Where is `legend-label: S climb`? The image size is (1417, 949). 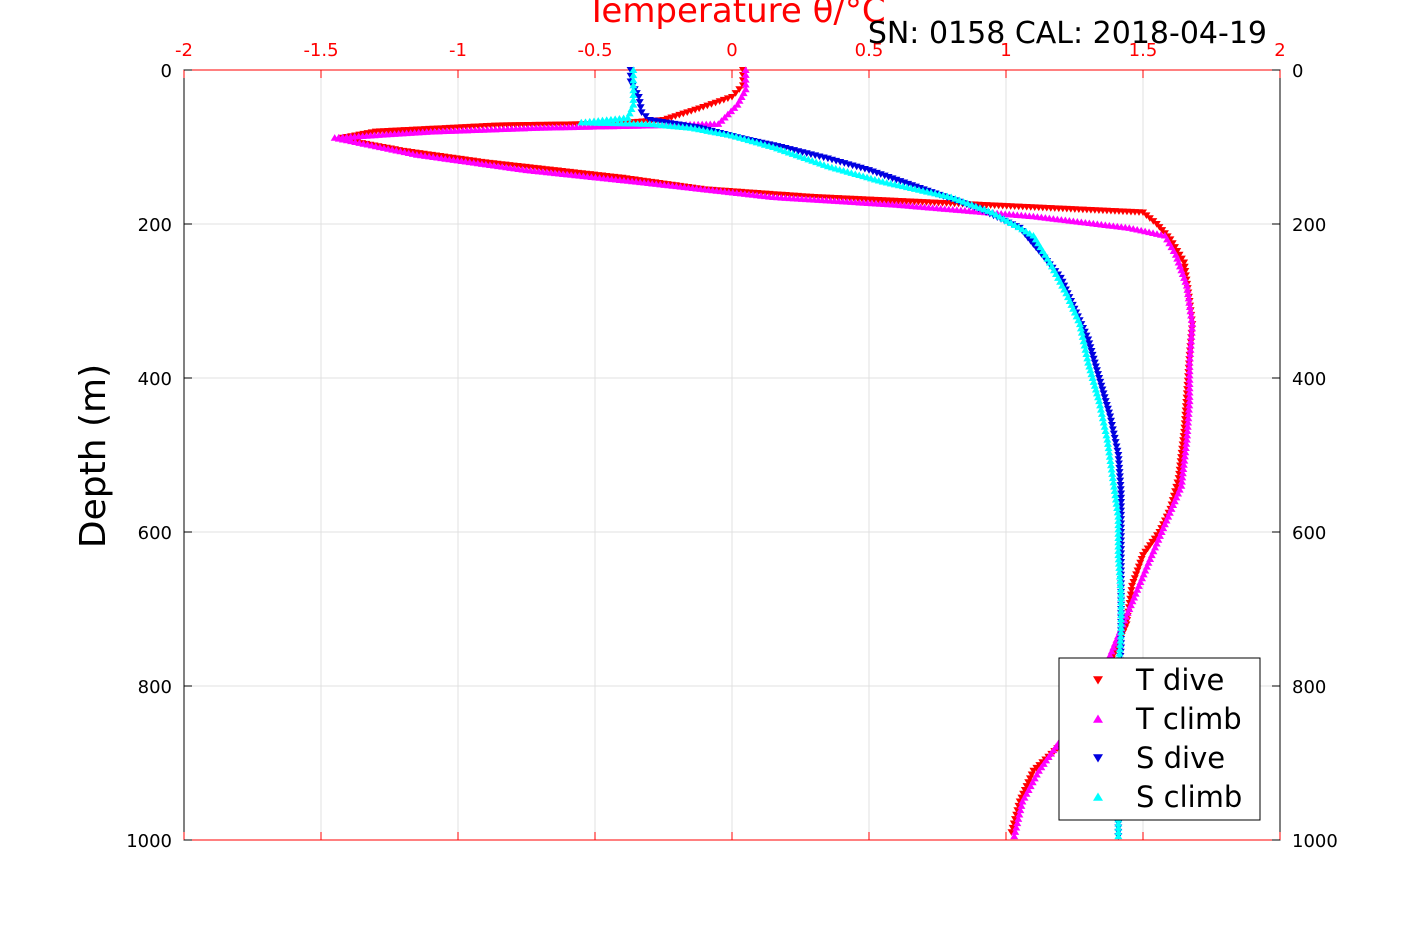 legend-label: S climb is located at coordinates (1189, 797).